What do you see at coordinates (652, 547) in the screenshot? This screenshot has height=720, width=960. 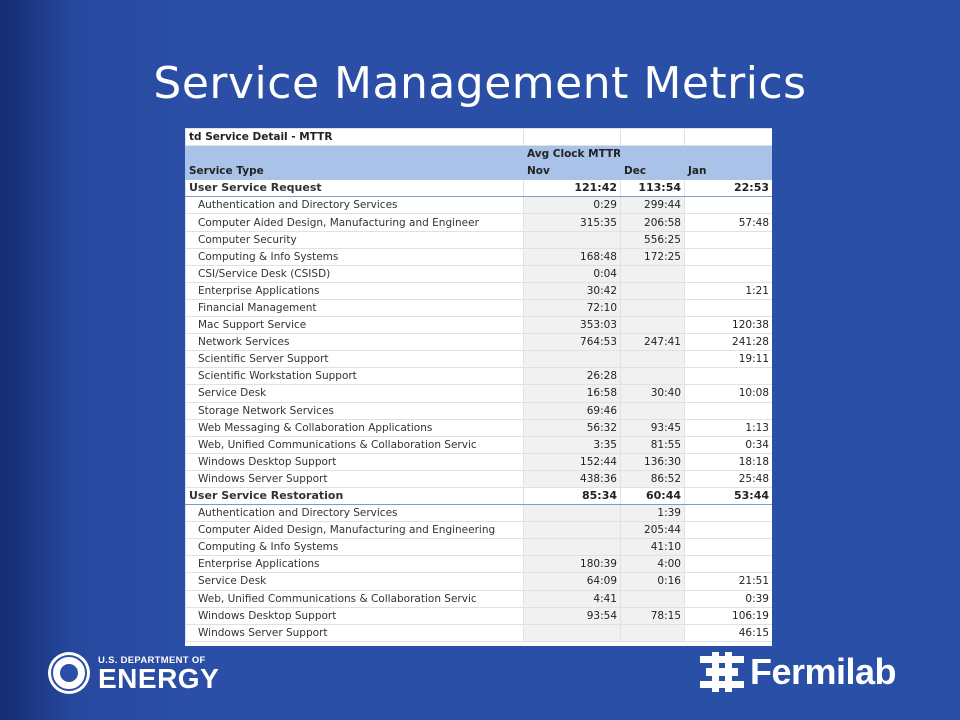 I see `mttr-value: 41:10` at bounding box center [652, 547].